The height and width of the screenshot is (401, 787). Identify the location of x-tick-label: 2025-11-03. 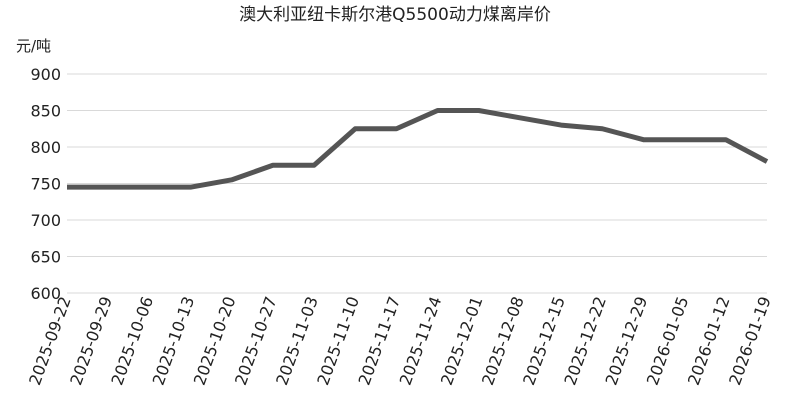
(297, 341).